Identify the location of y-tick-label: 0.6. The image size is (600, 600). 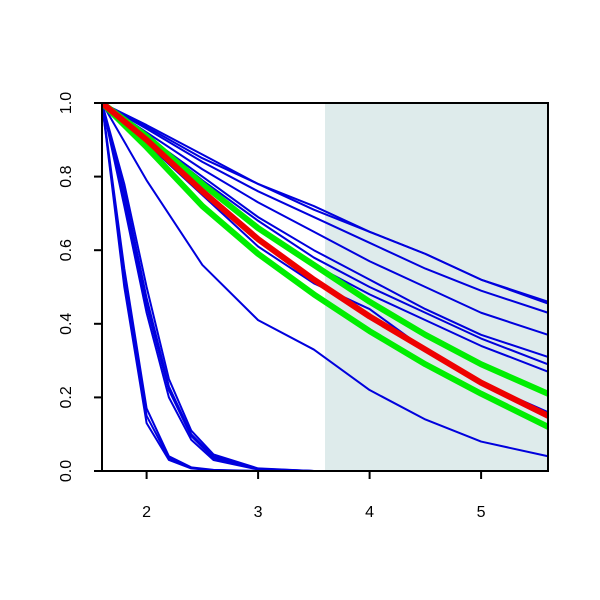
(66, 250).